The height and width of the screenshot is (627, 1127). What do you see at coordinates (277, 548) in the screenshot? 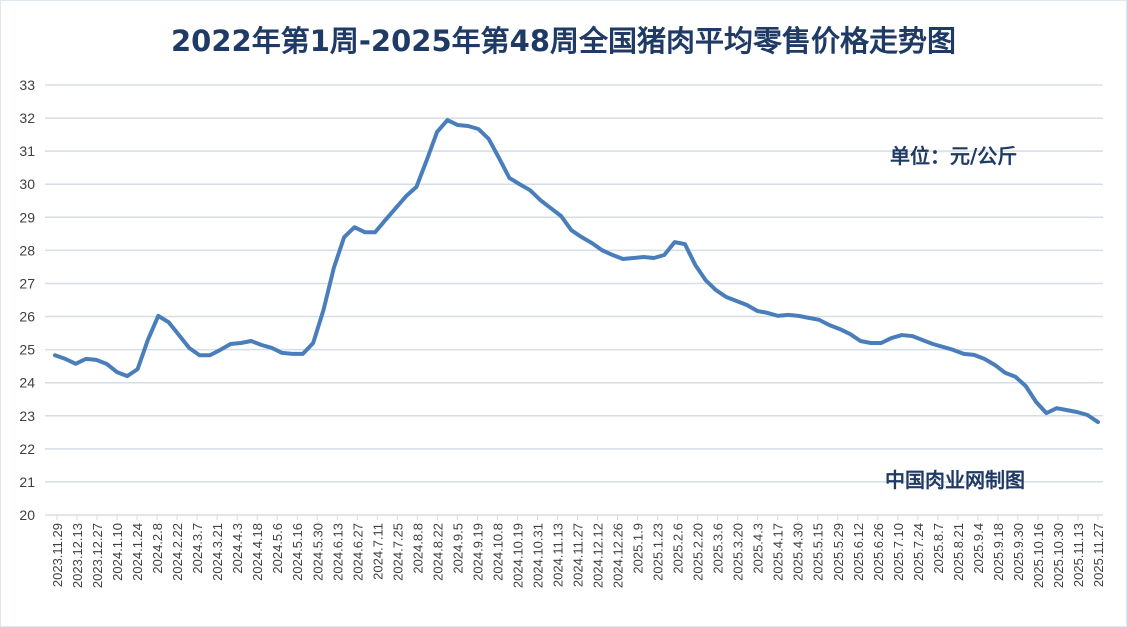
I see `x-tick-label: 2024.5.6` at bounding box center [277, 548].